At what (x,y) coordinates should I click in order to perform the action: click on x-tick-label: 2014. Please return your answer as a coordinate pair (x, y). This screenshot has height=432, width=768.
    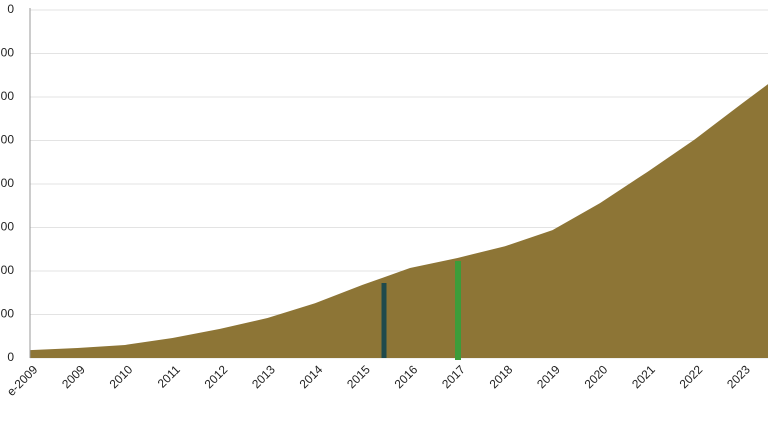
    Looking at the image, I should click on (311, 376).